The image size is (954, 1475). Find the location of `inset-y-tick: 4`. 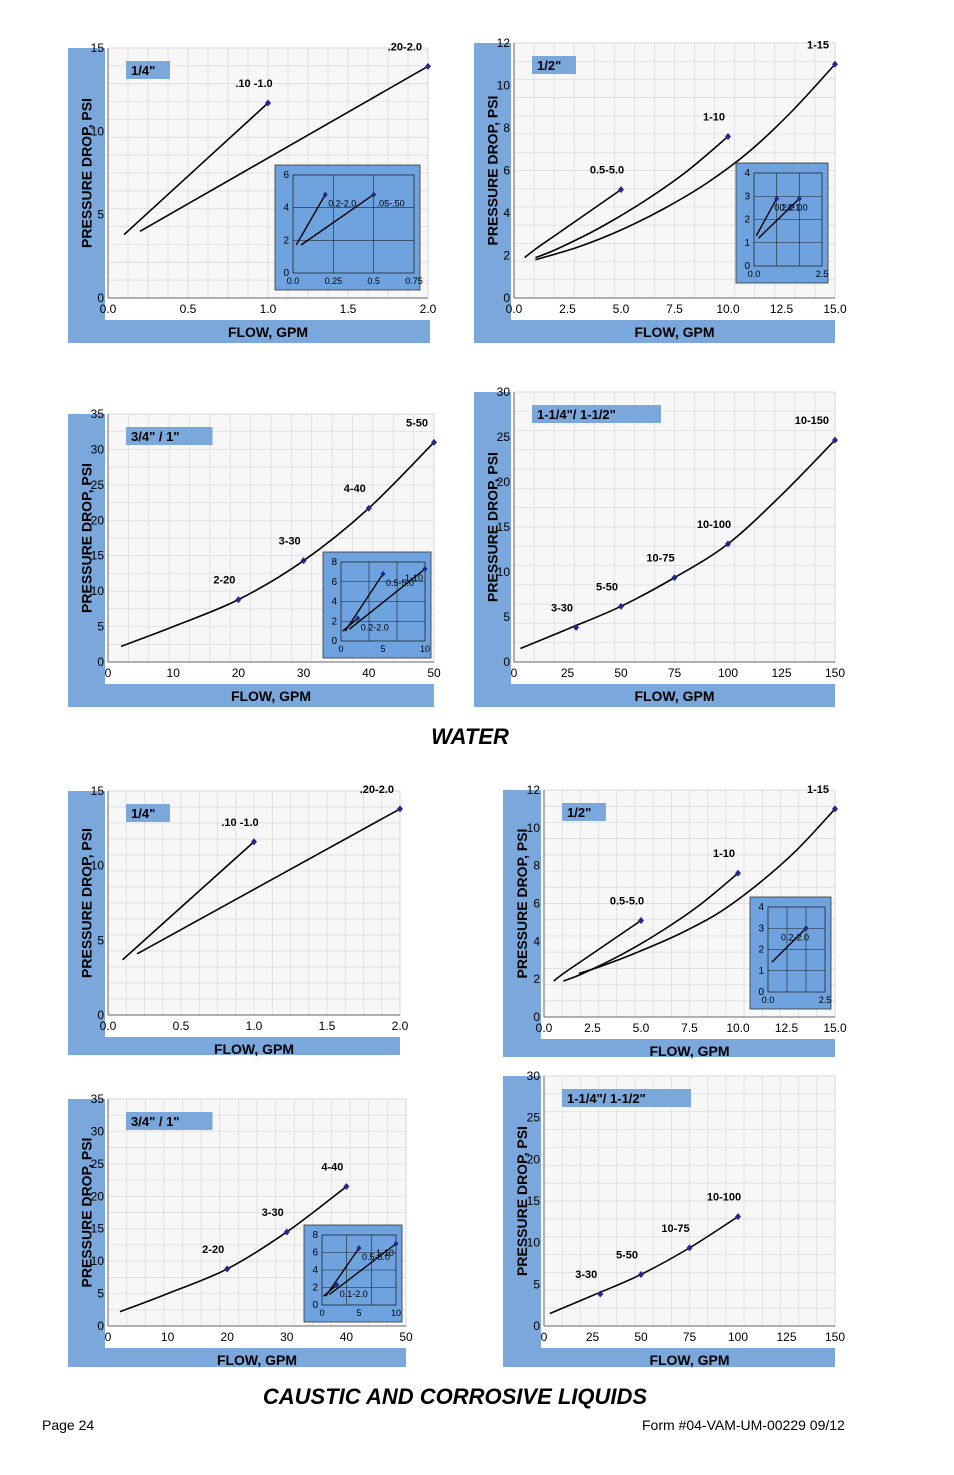

inset-y-tick: 4 is located at coordinates (315, 1270).